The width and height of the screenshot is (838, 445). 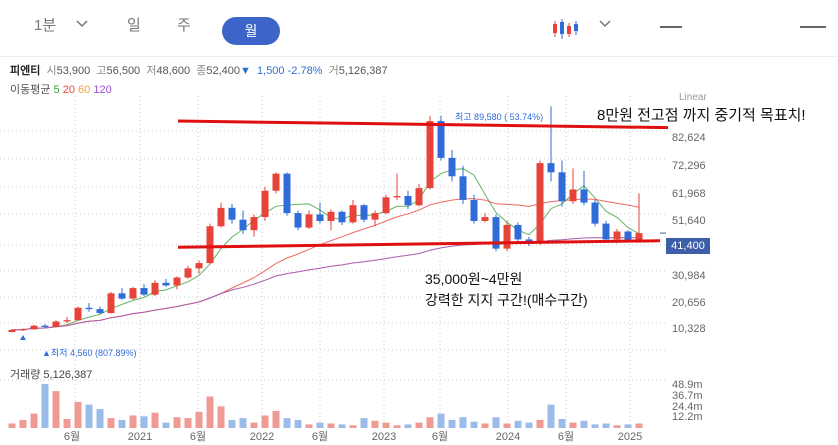 I want to click on low-value: 48,600, so click(x=173, y=71).